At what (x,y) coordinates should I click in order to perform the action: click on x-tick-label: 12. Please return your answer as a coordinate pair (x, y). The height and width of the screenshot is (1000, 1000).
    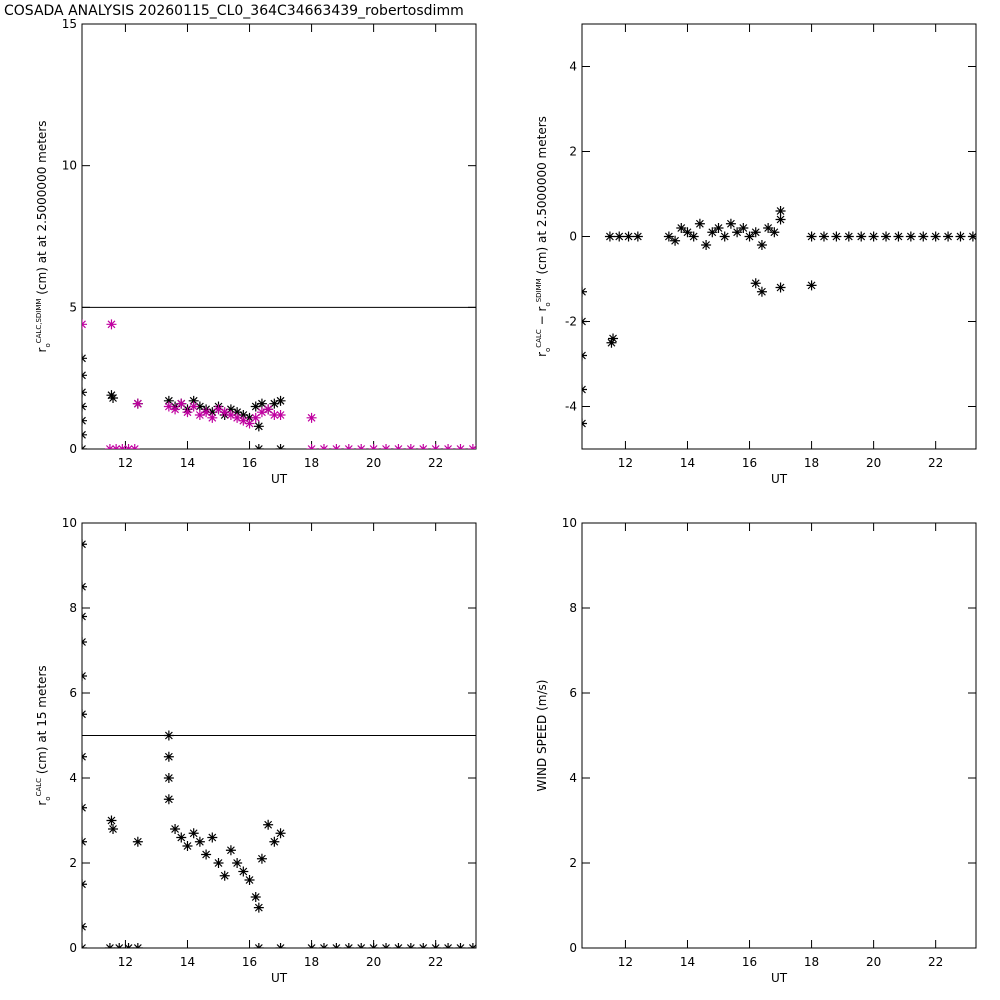
    Looking at the image, I should click on (125, 962).